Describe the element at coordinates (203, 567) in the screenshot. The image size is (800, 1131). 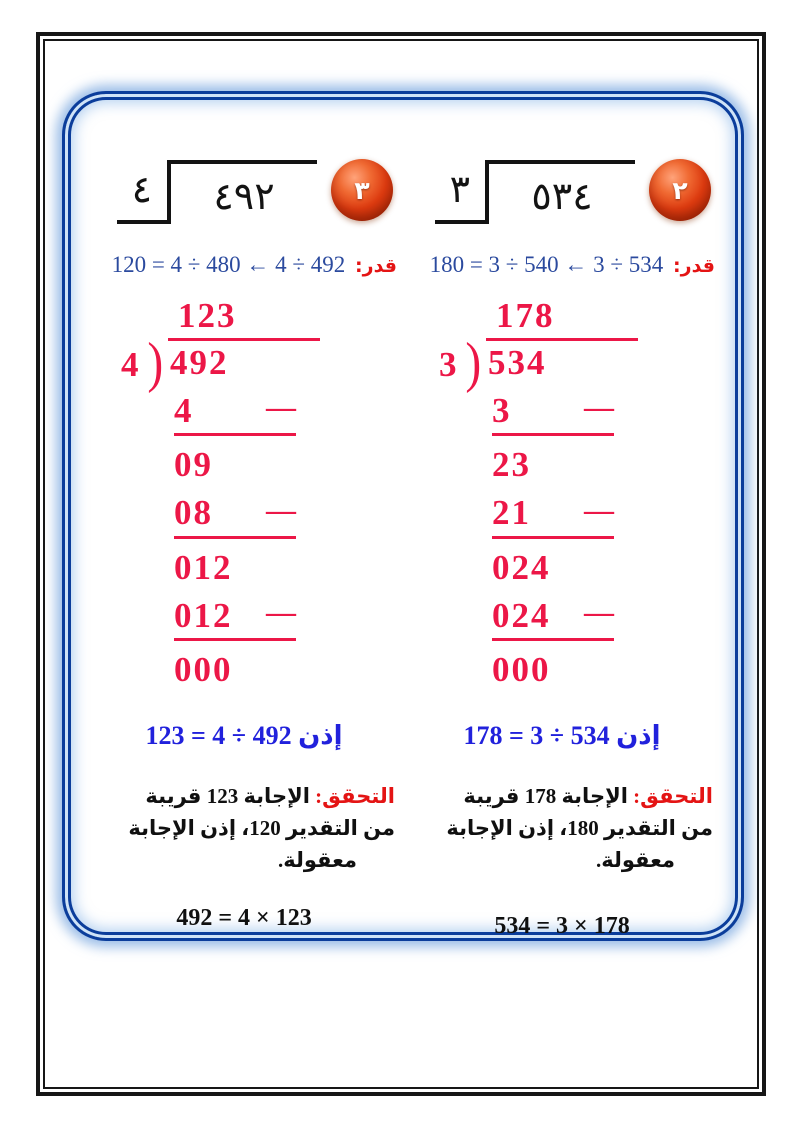
I see `division-step: 012` at that location.